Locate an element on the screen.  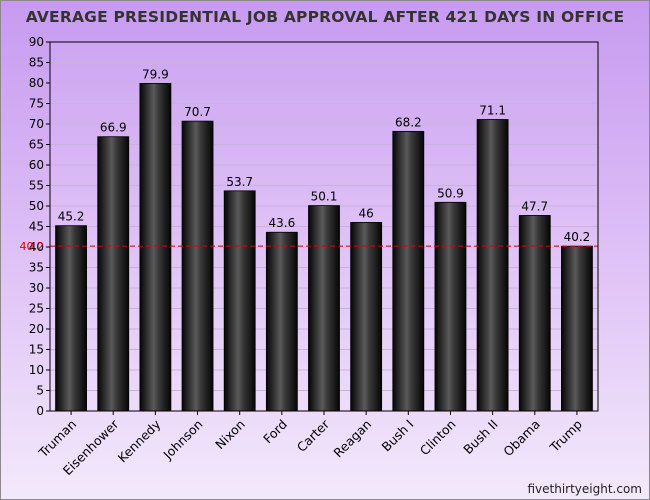
x-tick-label: Bush I is located at coordinates (398, 436).